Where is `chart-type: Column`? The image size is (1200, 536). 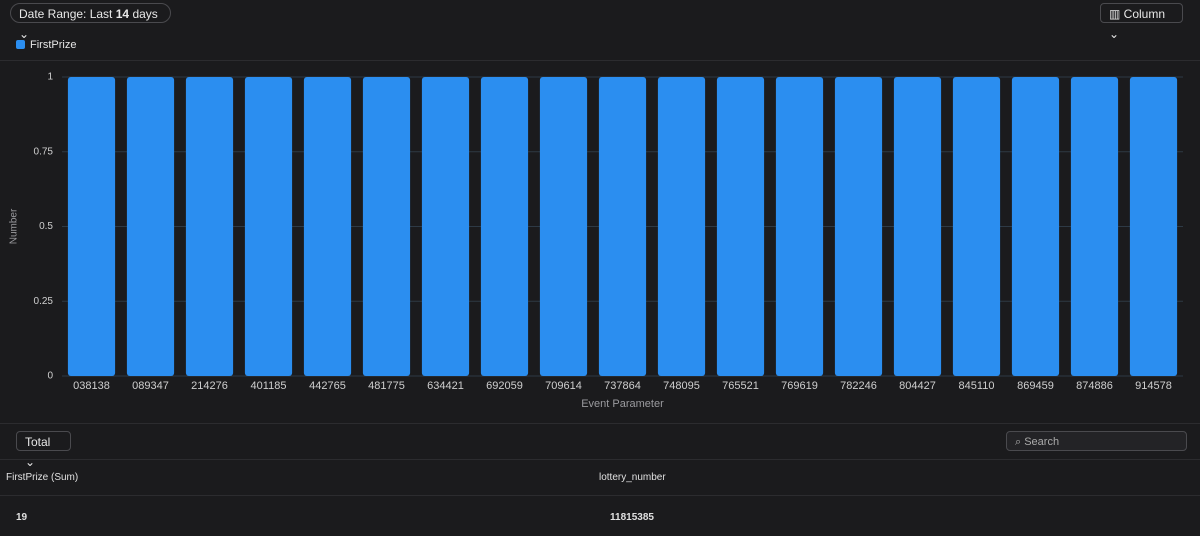 chart-type: Column is located at coordinates (1144, 14).